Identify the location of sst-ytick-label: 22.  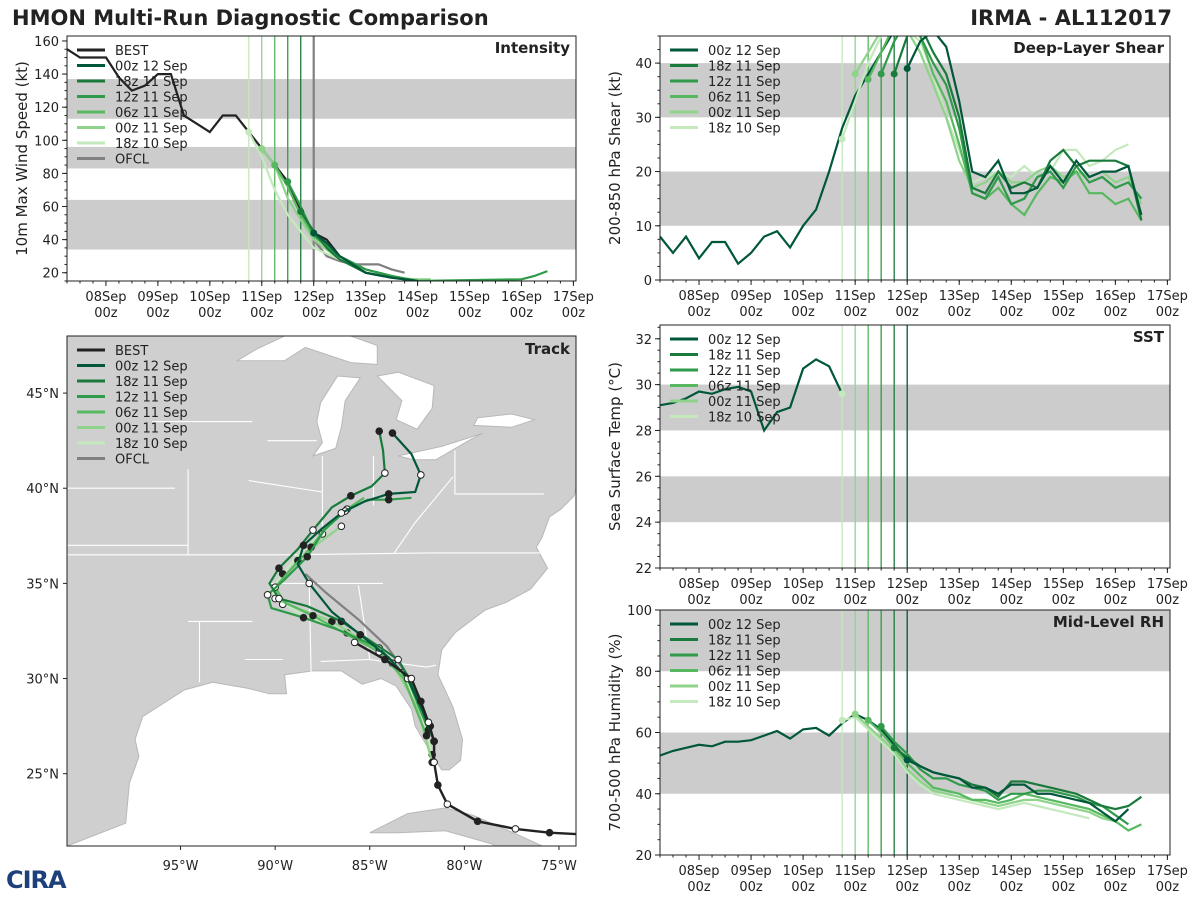
(643, 569).